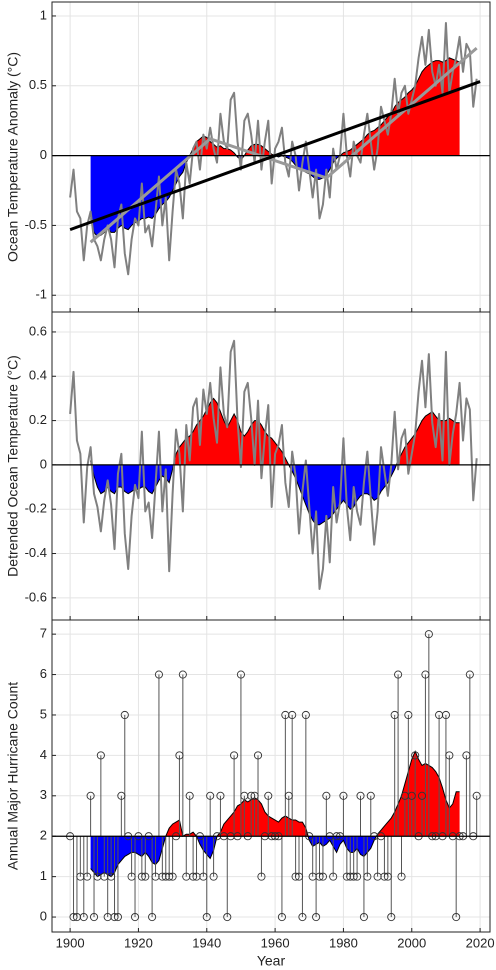 This screenshot has height=970, width=496. What do you see at coordinates (43, 754) in the screenshot?
I see `y-tick-label: 4` at bounding box center [43, 754].